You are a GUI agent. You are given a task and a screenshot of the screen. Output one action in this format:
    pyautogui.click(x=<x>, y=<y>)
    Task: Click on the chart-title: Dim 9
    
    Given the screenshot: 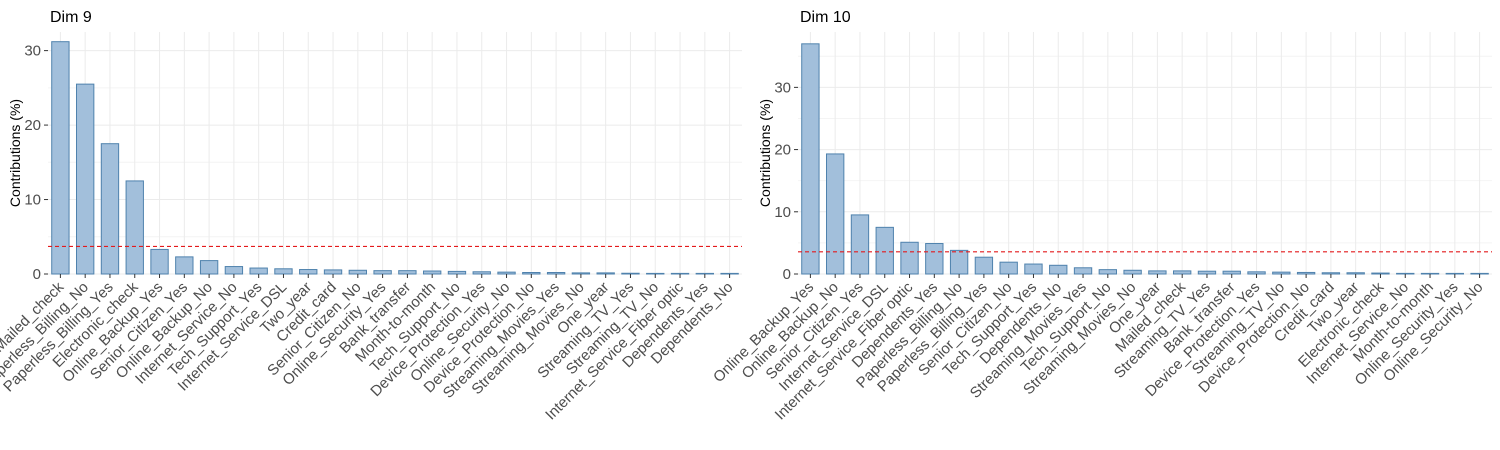 What is the action you would take?
    pyautogui.click(x=71, y=17)
    